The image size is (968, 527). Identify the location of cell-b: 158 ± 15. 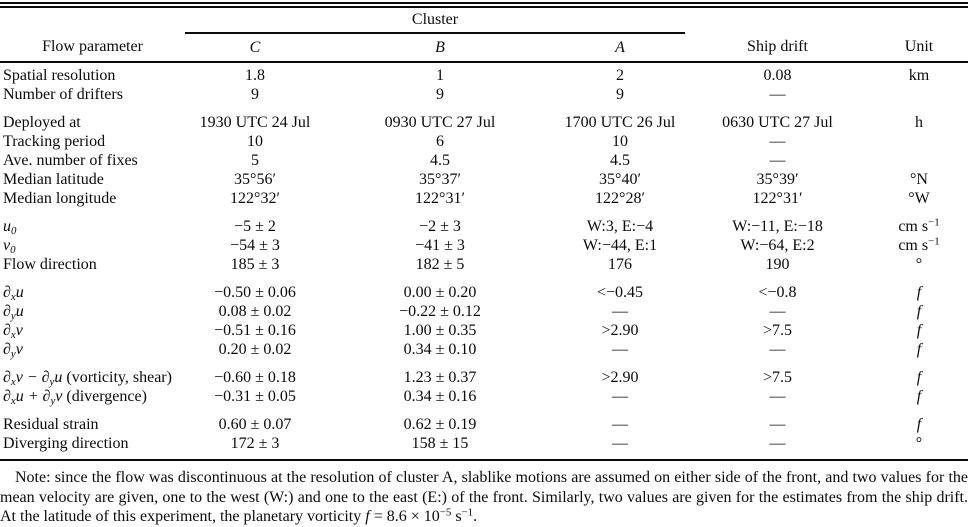
(440, 447).